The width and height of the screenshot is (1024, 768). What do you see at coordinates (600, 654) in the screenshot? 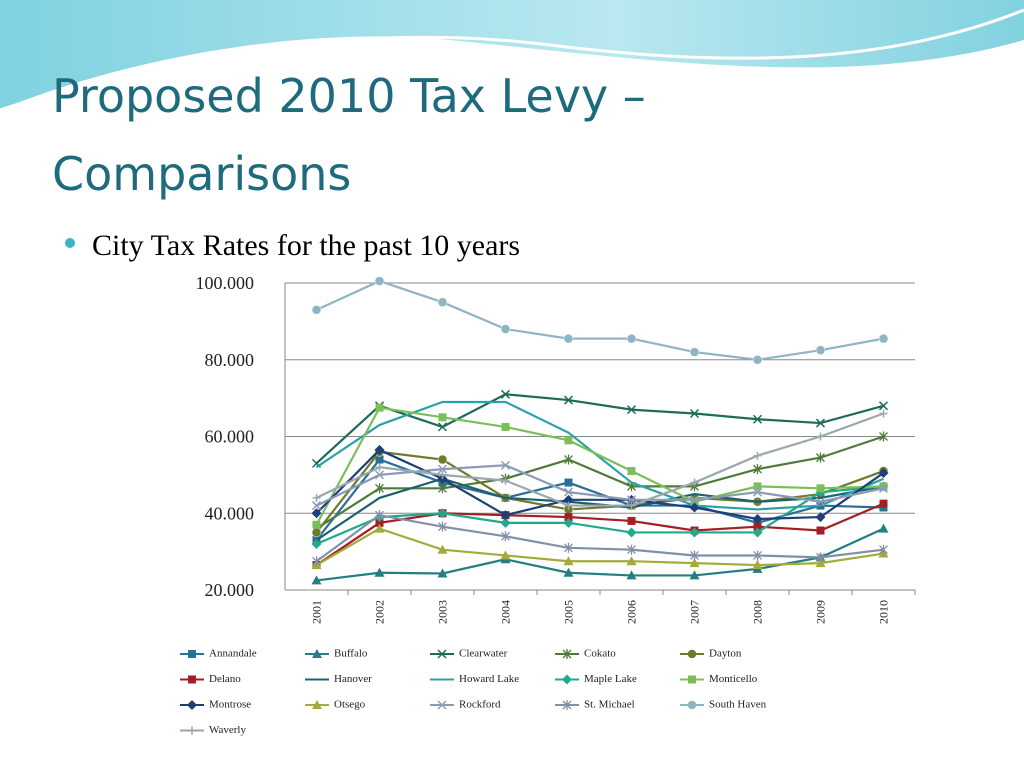
I see `legend-label: Cokato` at bounding box center [600, 654].